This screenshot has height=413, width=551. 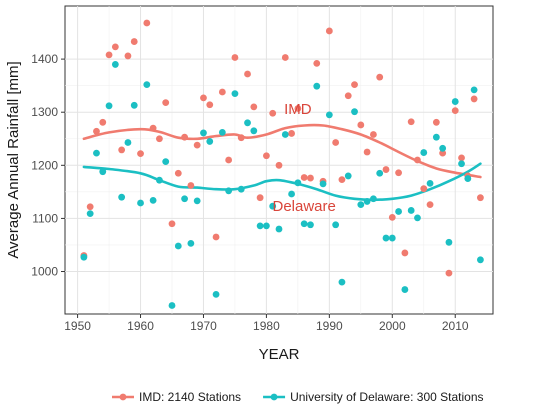 What do you see at coordinates (455, 326) in the screenshot?
I see `x-tick-label: 2010` at bounding box center [455, 326].